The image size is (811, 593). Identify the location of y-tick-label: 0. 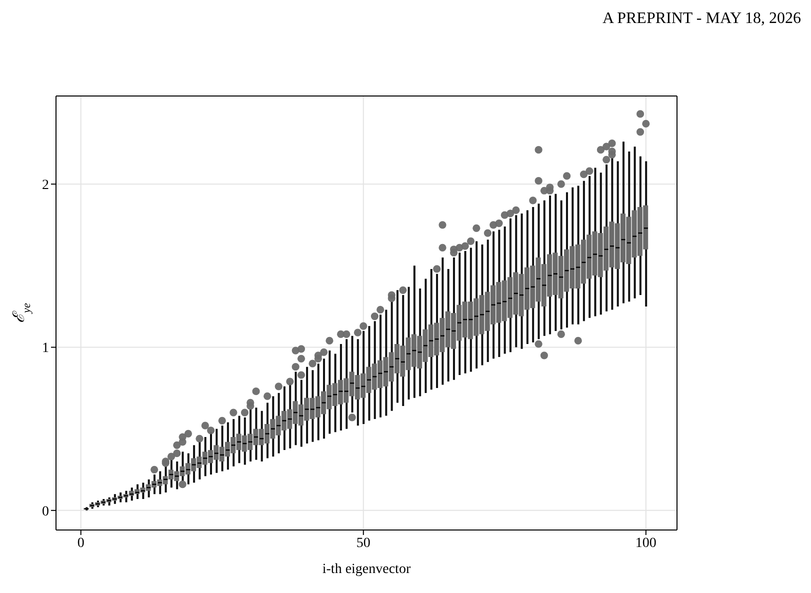
(45, 512).